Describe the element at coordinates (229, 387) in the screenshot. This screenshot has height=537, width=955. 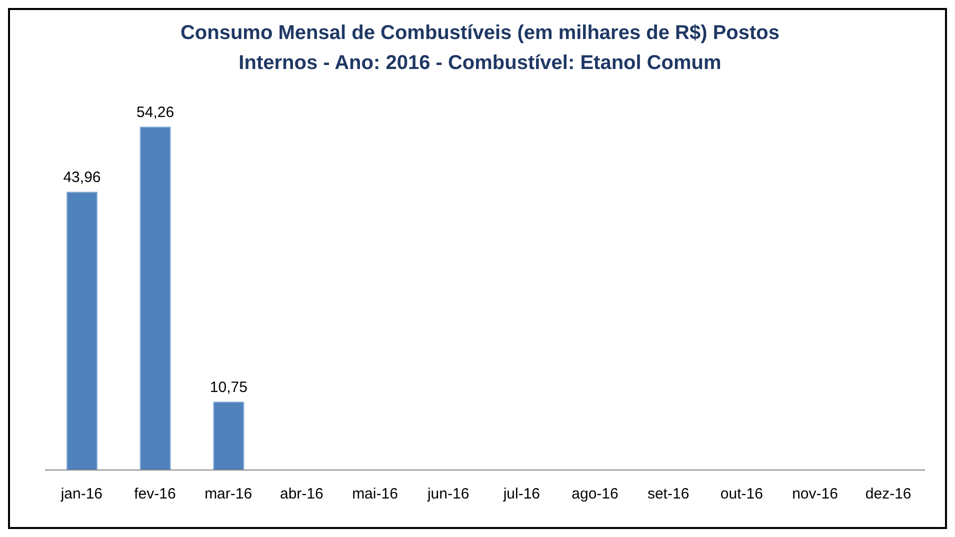
I see `data-label: 10,75` at that location.